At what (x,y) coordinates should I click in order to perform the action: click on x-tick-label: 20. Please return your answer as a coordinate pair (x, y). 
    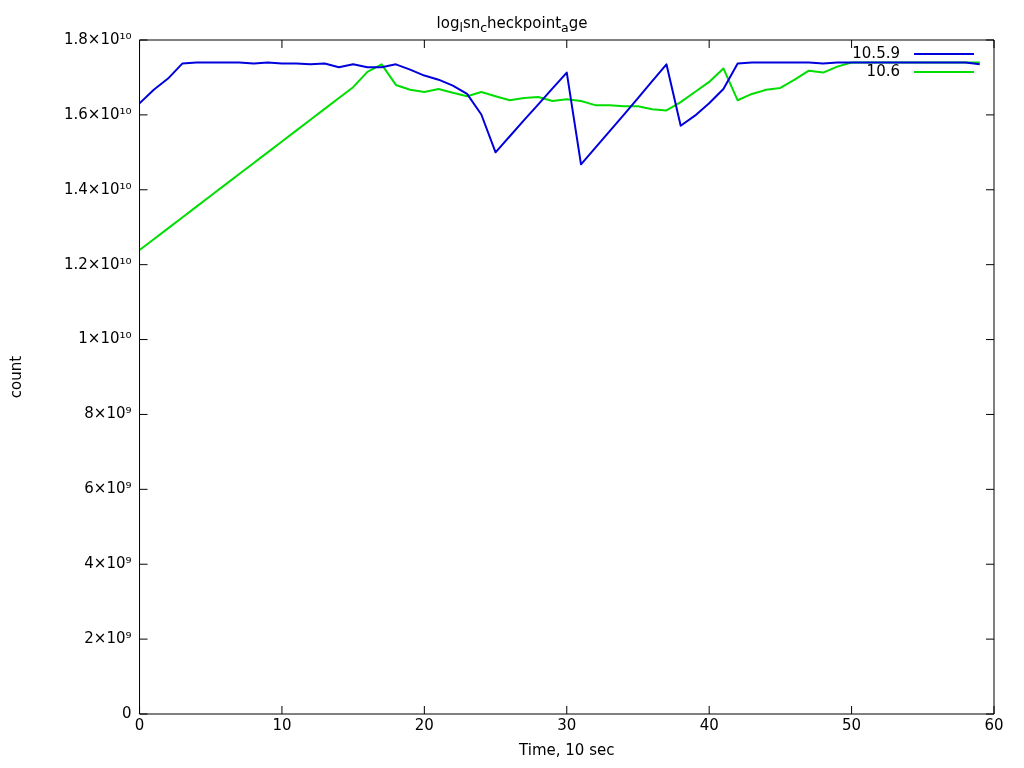
    Looking at the image, I should click on (424, 724).